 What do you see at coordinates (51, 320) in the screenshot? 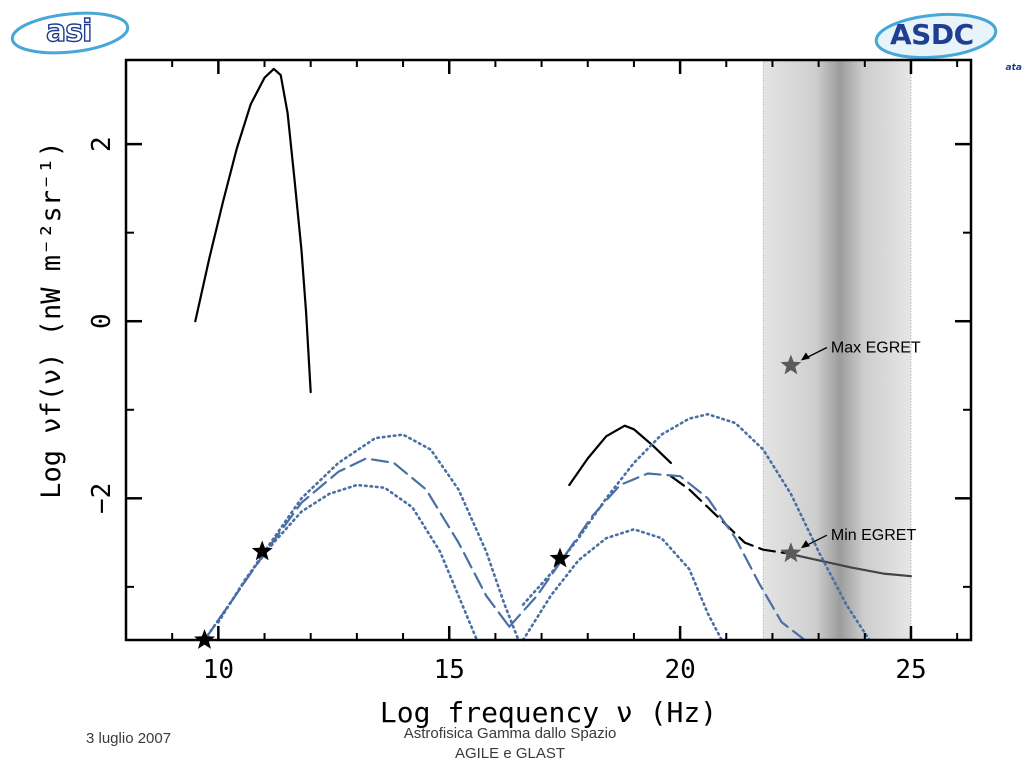
I see `y-axis-label: Log νf(ν) (nW m⁻²sr⁻¹)` at bounding box center [51, 320].